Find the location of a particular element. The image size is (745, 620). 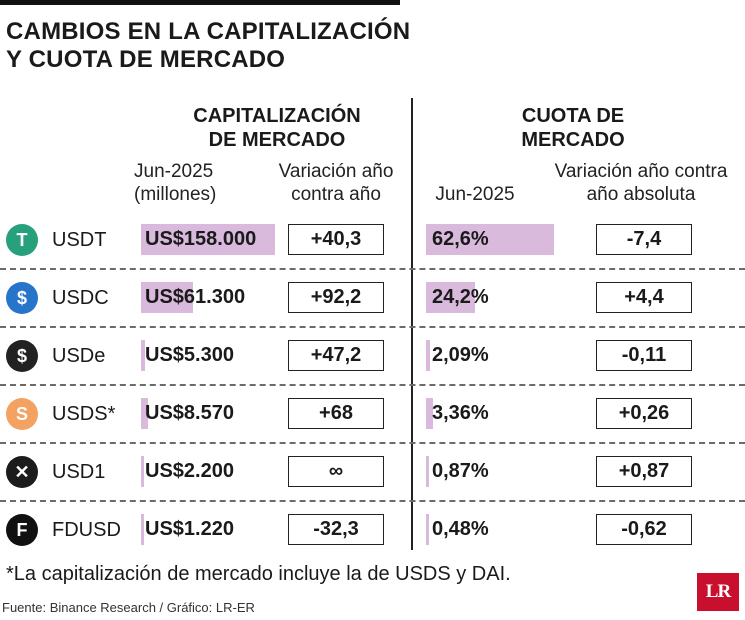

cap-header-line-2: DE MERCADO is located at coordinates (277, 140).